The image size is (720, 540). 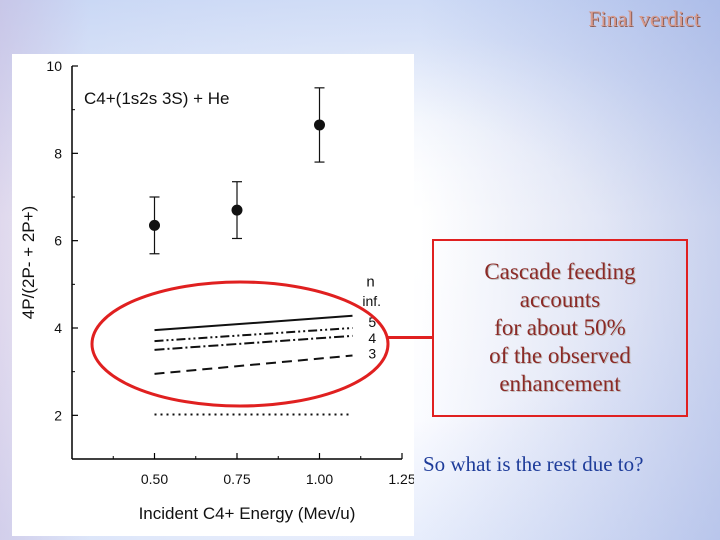 What do you see at coordinates (401, 479) in the screenshot?
I see `x-tick-label: 1.25` at bounding box center [401, 479].